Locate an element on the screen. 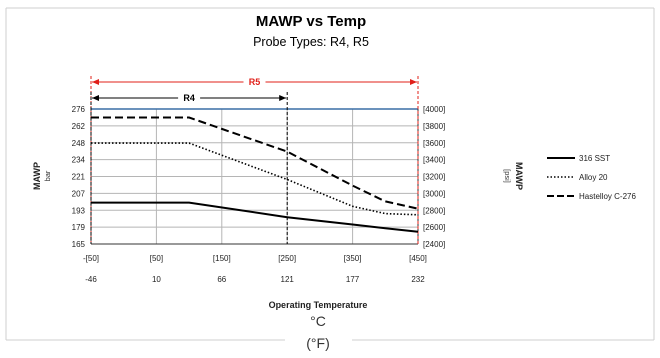 The height and width of the screenshot is (358, 660). x-tick-label-f: -[50] is located at coordinates (91, 258).